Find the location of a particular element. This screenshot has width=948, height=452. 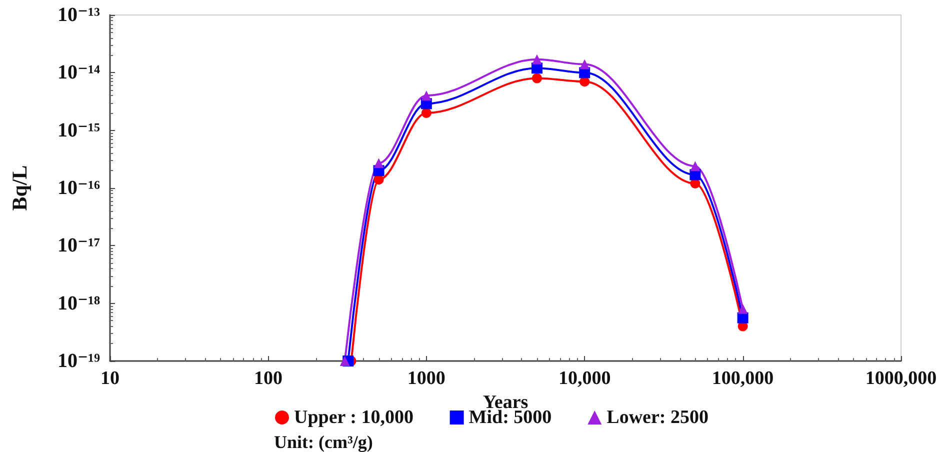

y-tick-label: 10⁻¹⁴ is located at coordinates (78, 73).